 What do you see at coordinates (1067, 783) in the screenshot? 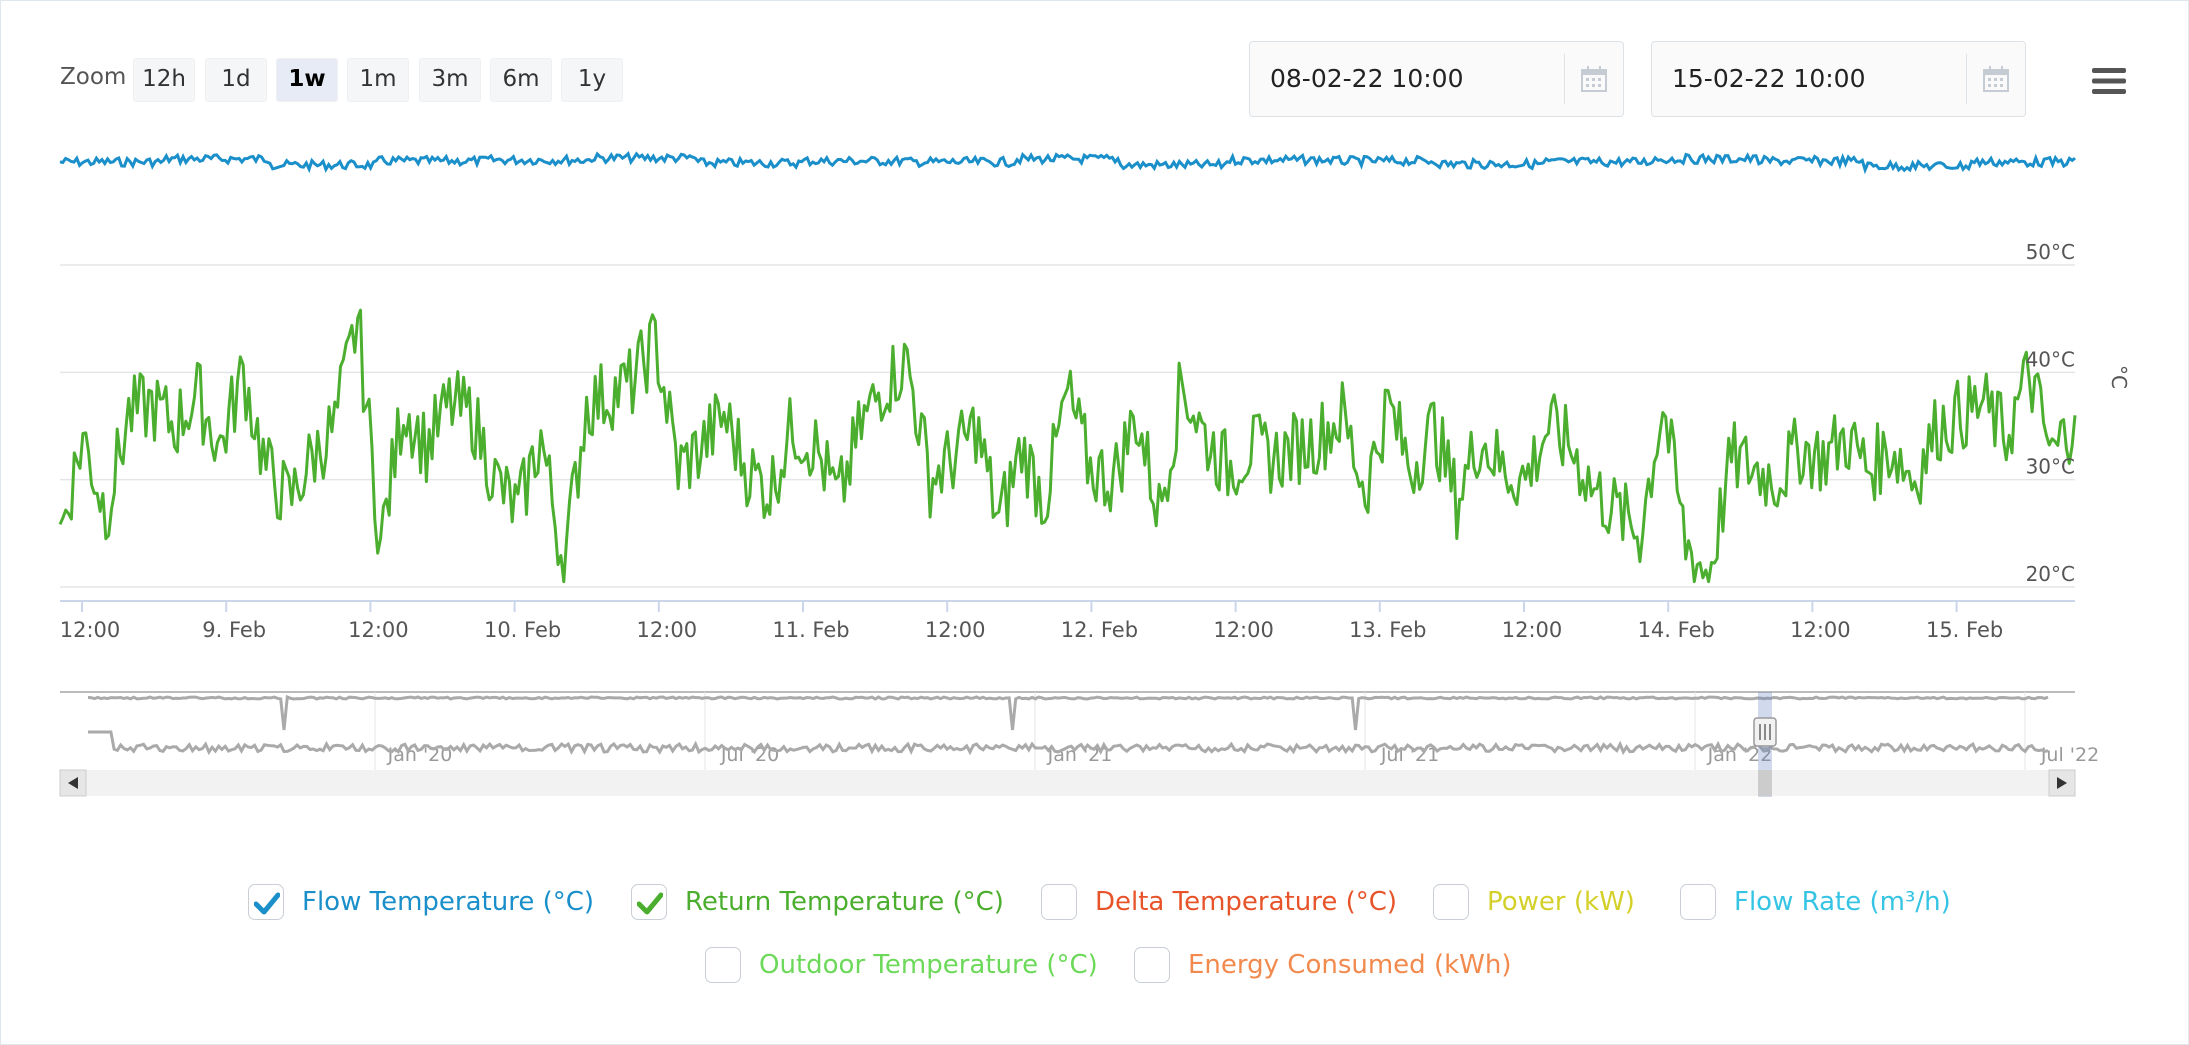
I see `navigator-scrollbar` at bounding box center [1067, 783].